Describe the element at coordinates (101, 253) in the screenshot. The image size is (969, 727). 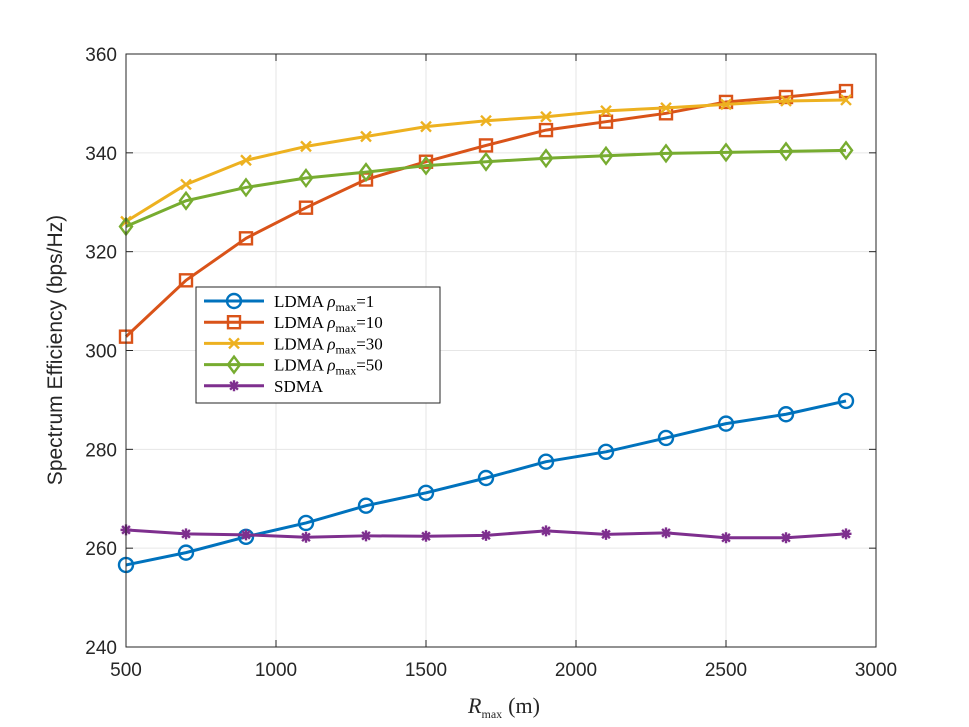
I see `y-tick-label: 320` at that location.